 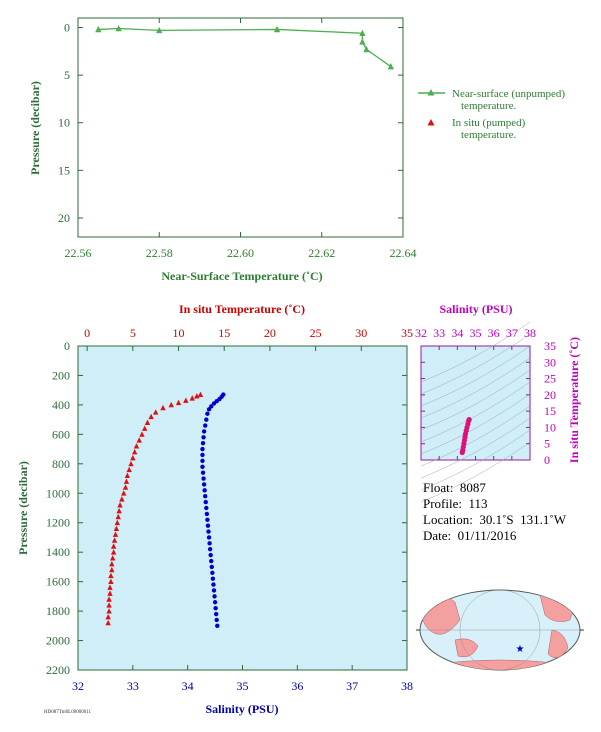 What do you see at coordinates (469, 420) in the screenshot?
I see `ts-point` at bounding box center [469, 420].